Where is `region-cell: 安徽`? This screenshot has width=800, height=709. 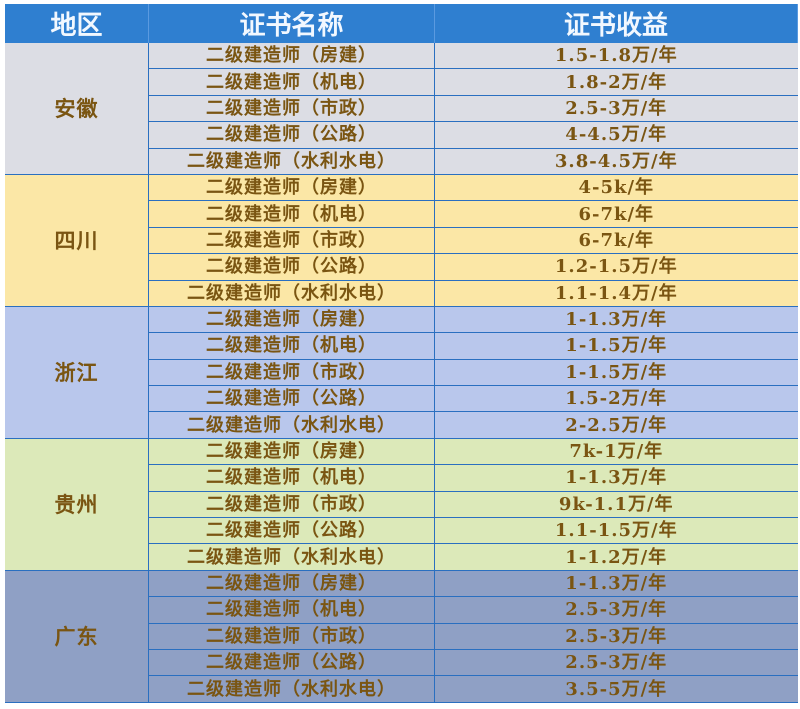 region-cell: 安徽 is located at coordinates (77, 109).